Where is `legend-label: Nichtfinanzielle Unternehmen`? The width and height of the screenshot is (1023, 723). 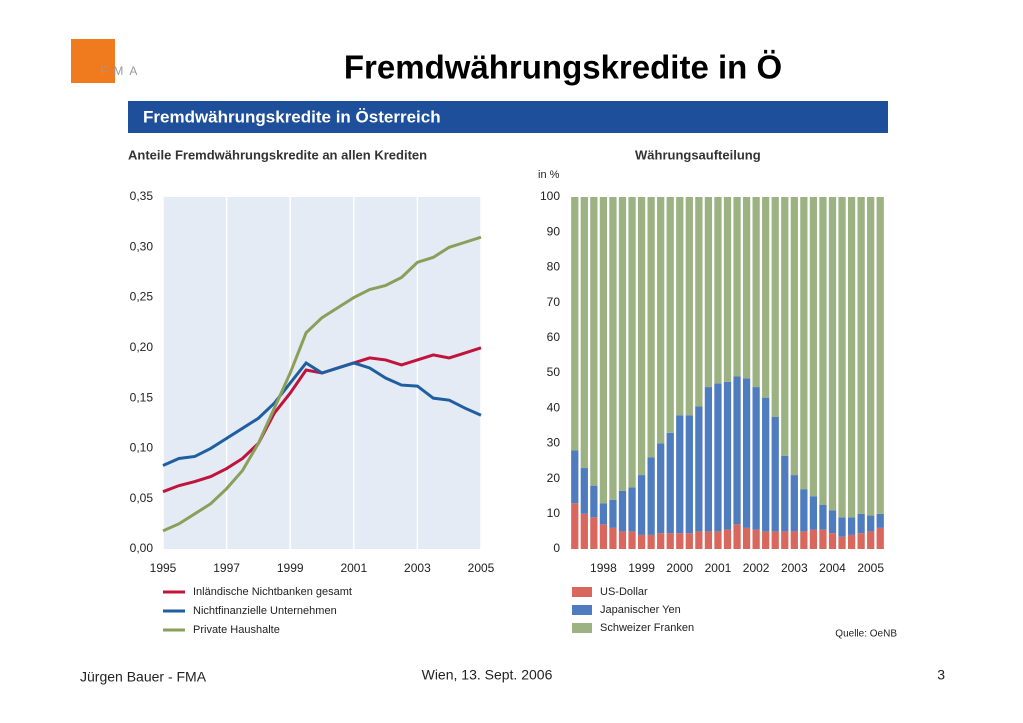 legend-label: Nichtfinanzielle Unternehmen is located at coordinates (265, 611).